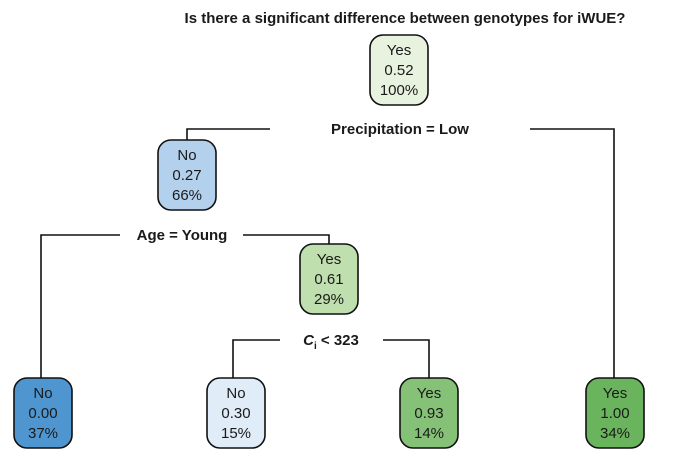 This screenshot has width=690, height=452. Describe the element at coordinates (399, 90) in the screenshot. I see `node-percent: 100%` at that location.